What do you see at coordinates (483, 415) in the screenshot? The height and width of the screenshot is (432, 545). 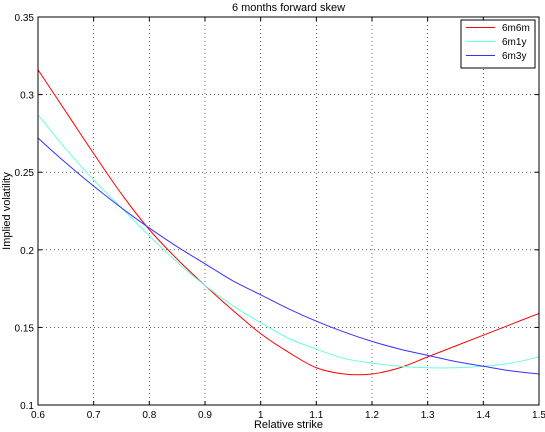 I see `x-tick-label: 1.4` at bounding box center [483, 415].